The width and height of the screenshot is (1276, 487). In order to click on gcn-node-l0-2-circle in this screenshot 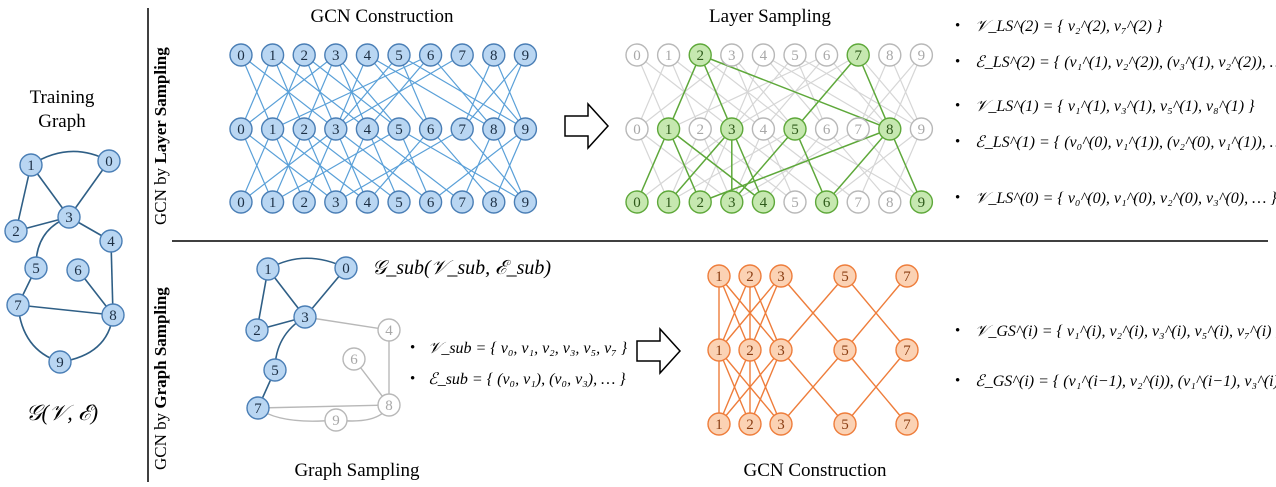, I will do `click(304, 202)`.